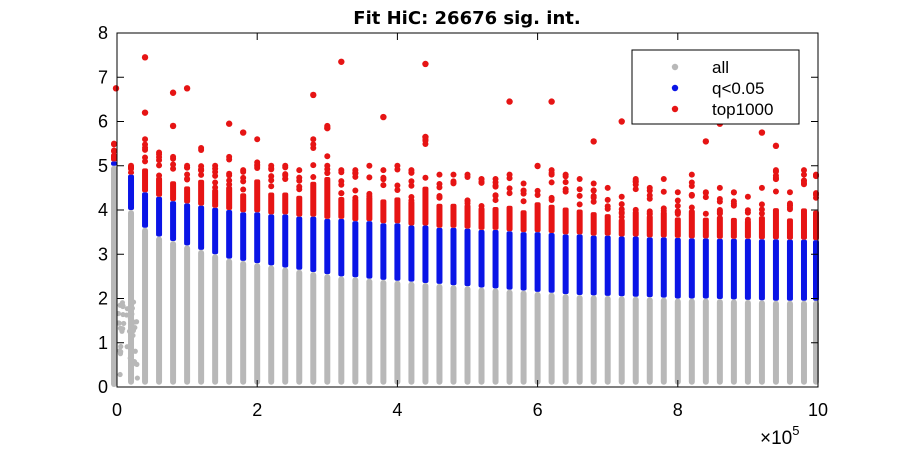 The width and height of the screenshot is (900, 450). Describe the element at coordinates (397, 410) in the screenshot. I see `x-tick-label: 4` at that location.